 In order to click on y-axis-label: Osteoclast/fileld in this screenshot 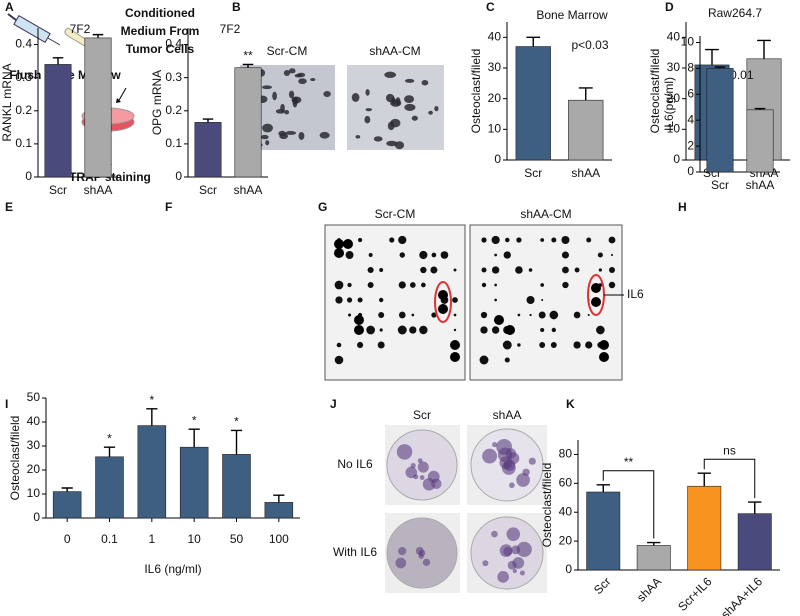, I will do `click(15, 458)`.